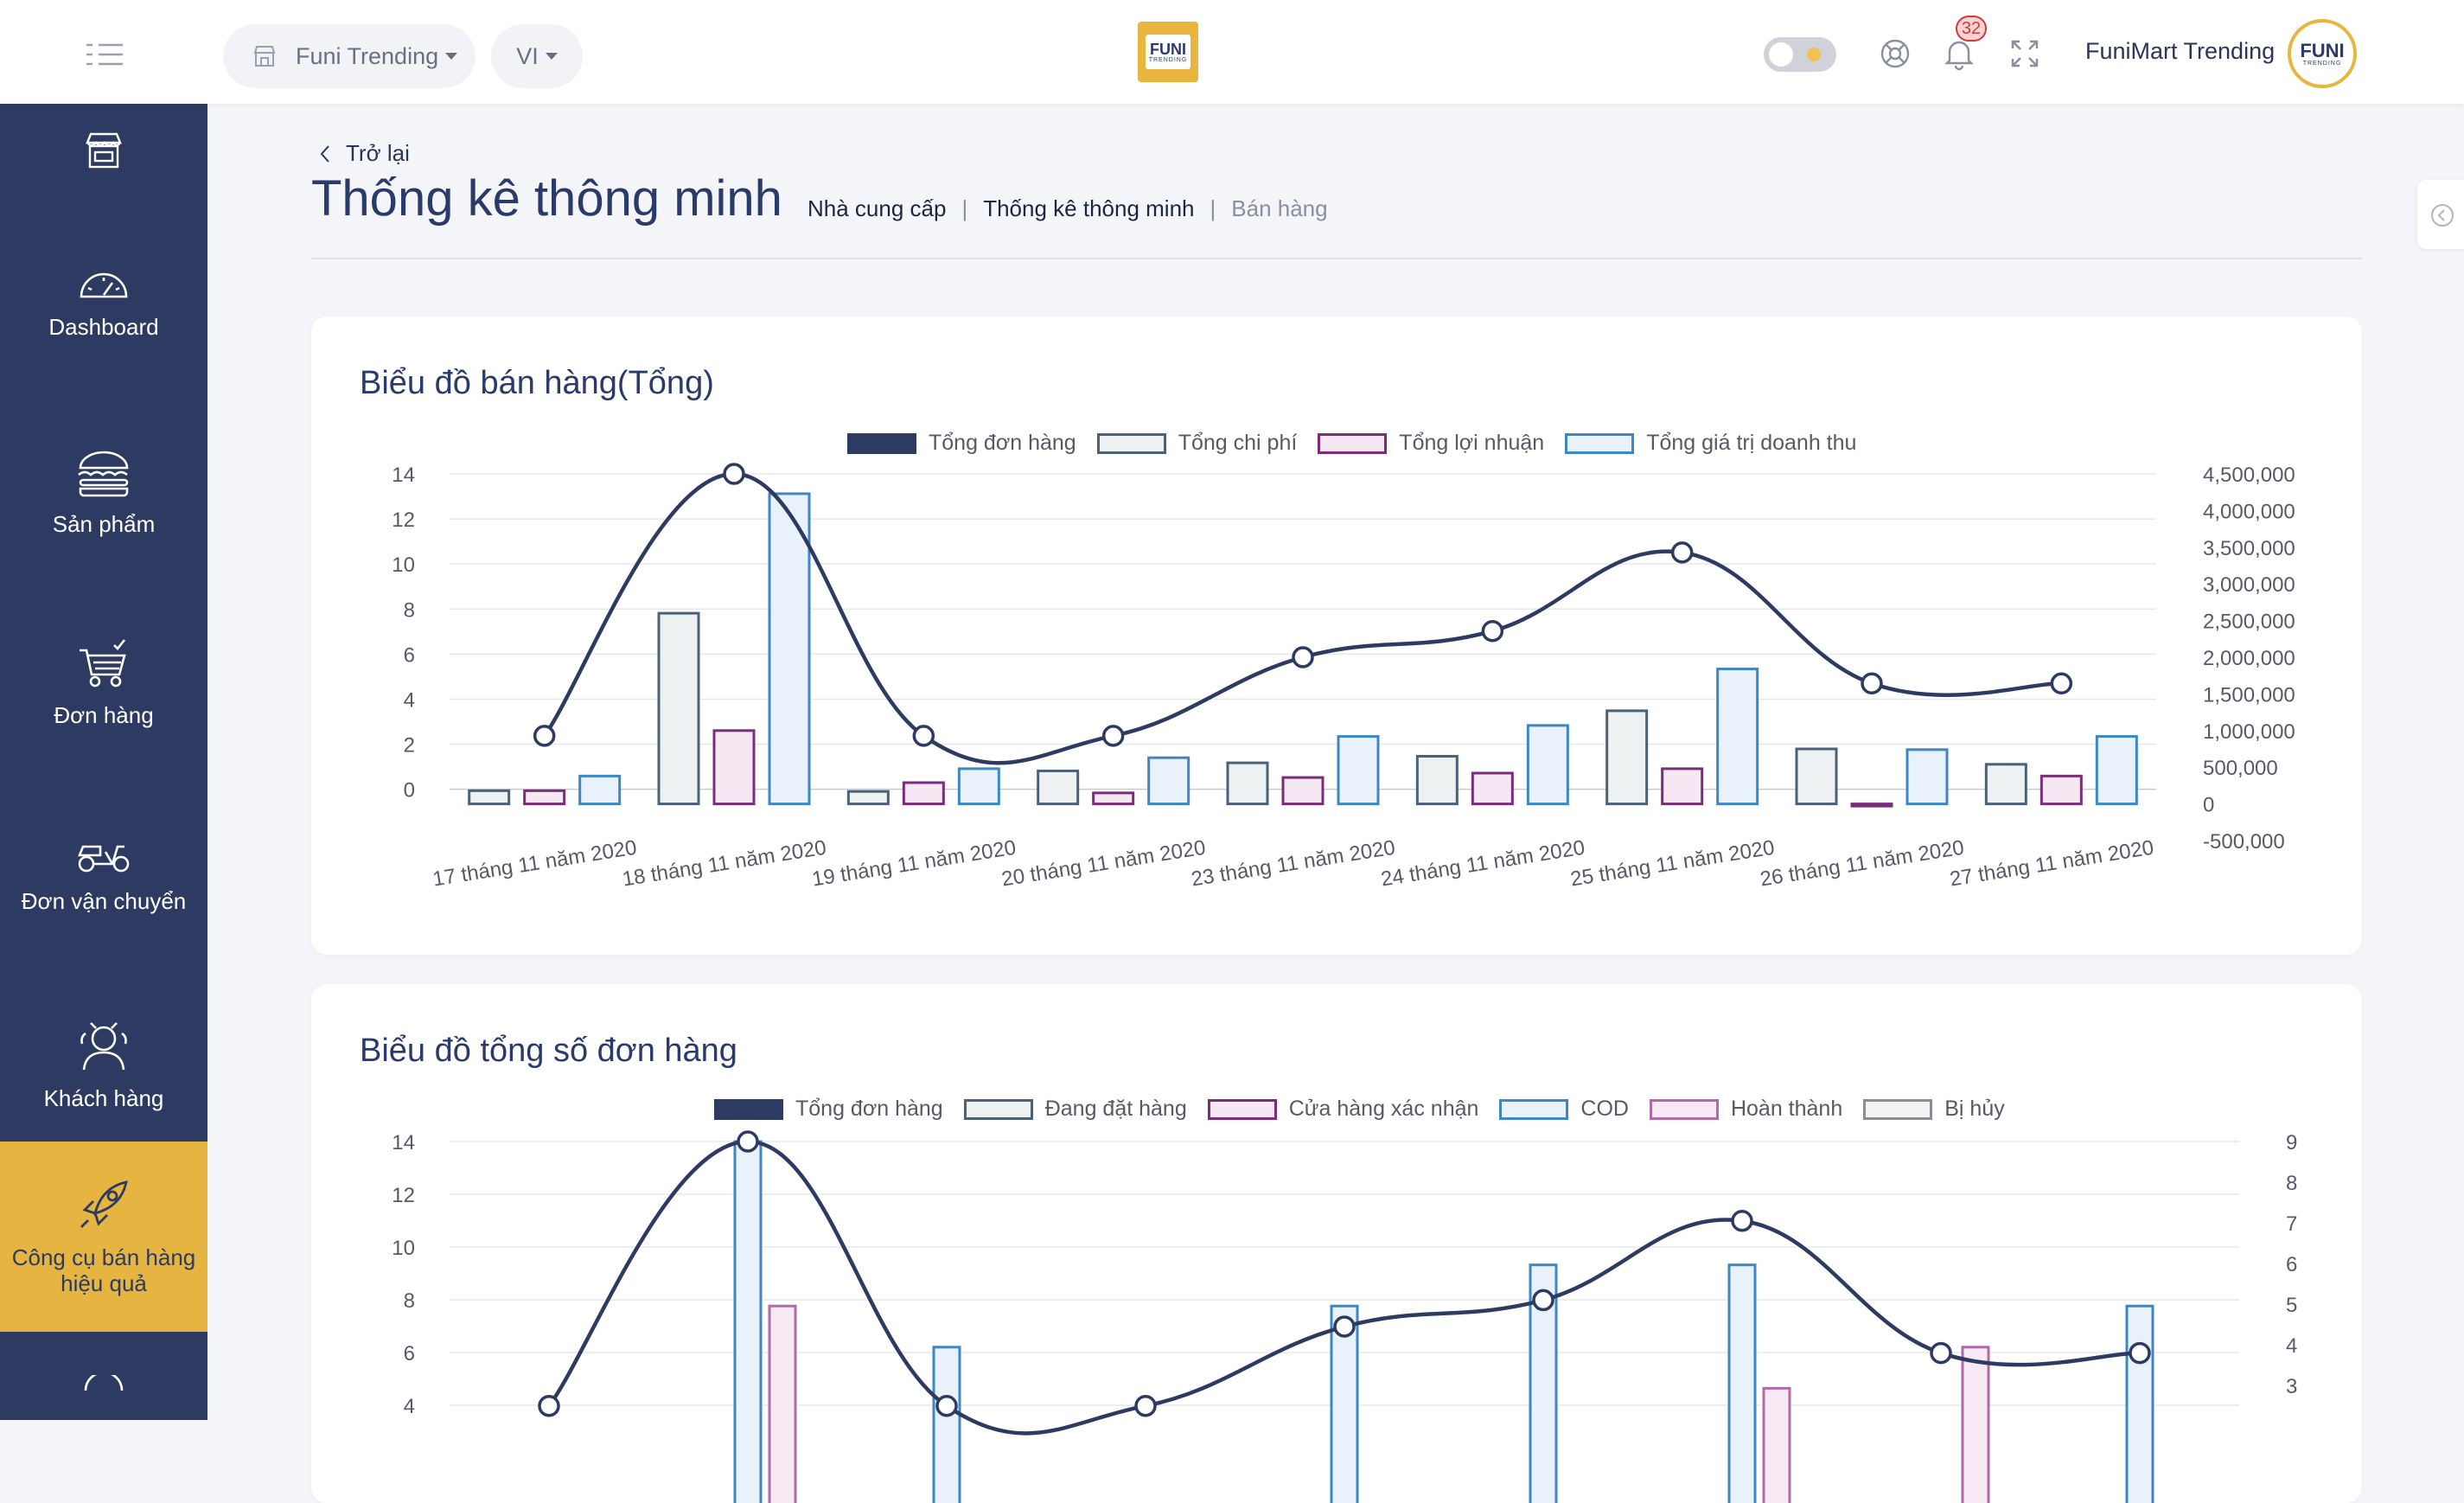 Image resolution: width=2464 pixels, height=1503 pixels. I want to click on legend-item: Hoàn thành, so click(1746, 1109).